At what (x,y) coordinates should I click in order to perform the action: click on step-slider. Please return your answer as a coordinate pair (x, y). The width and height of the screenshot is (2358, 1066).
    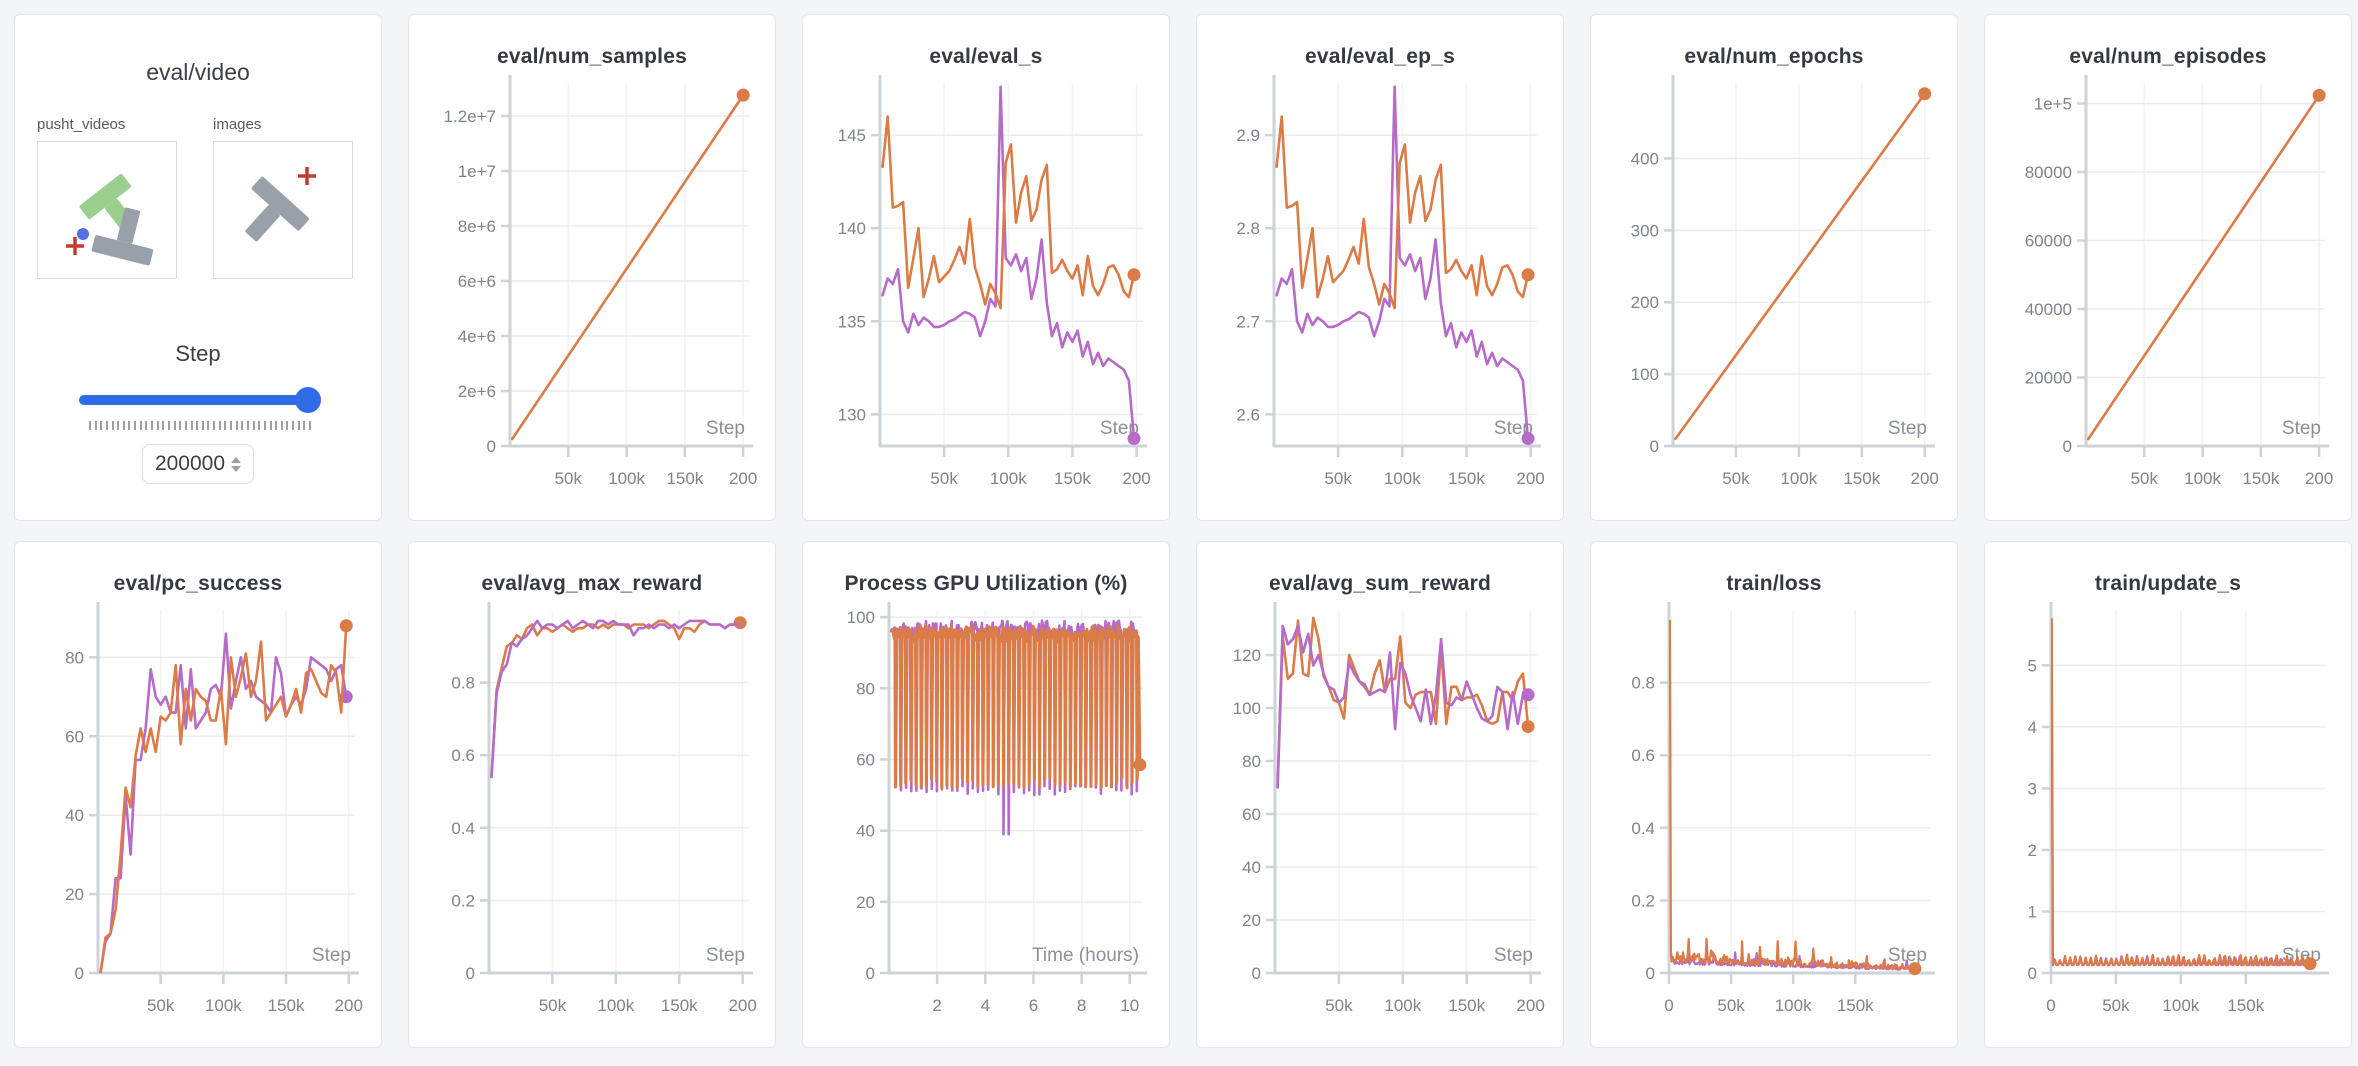
    Looking at the image, I should click on (200, 400).